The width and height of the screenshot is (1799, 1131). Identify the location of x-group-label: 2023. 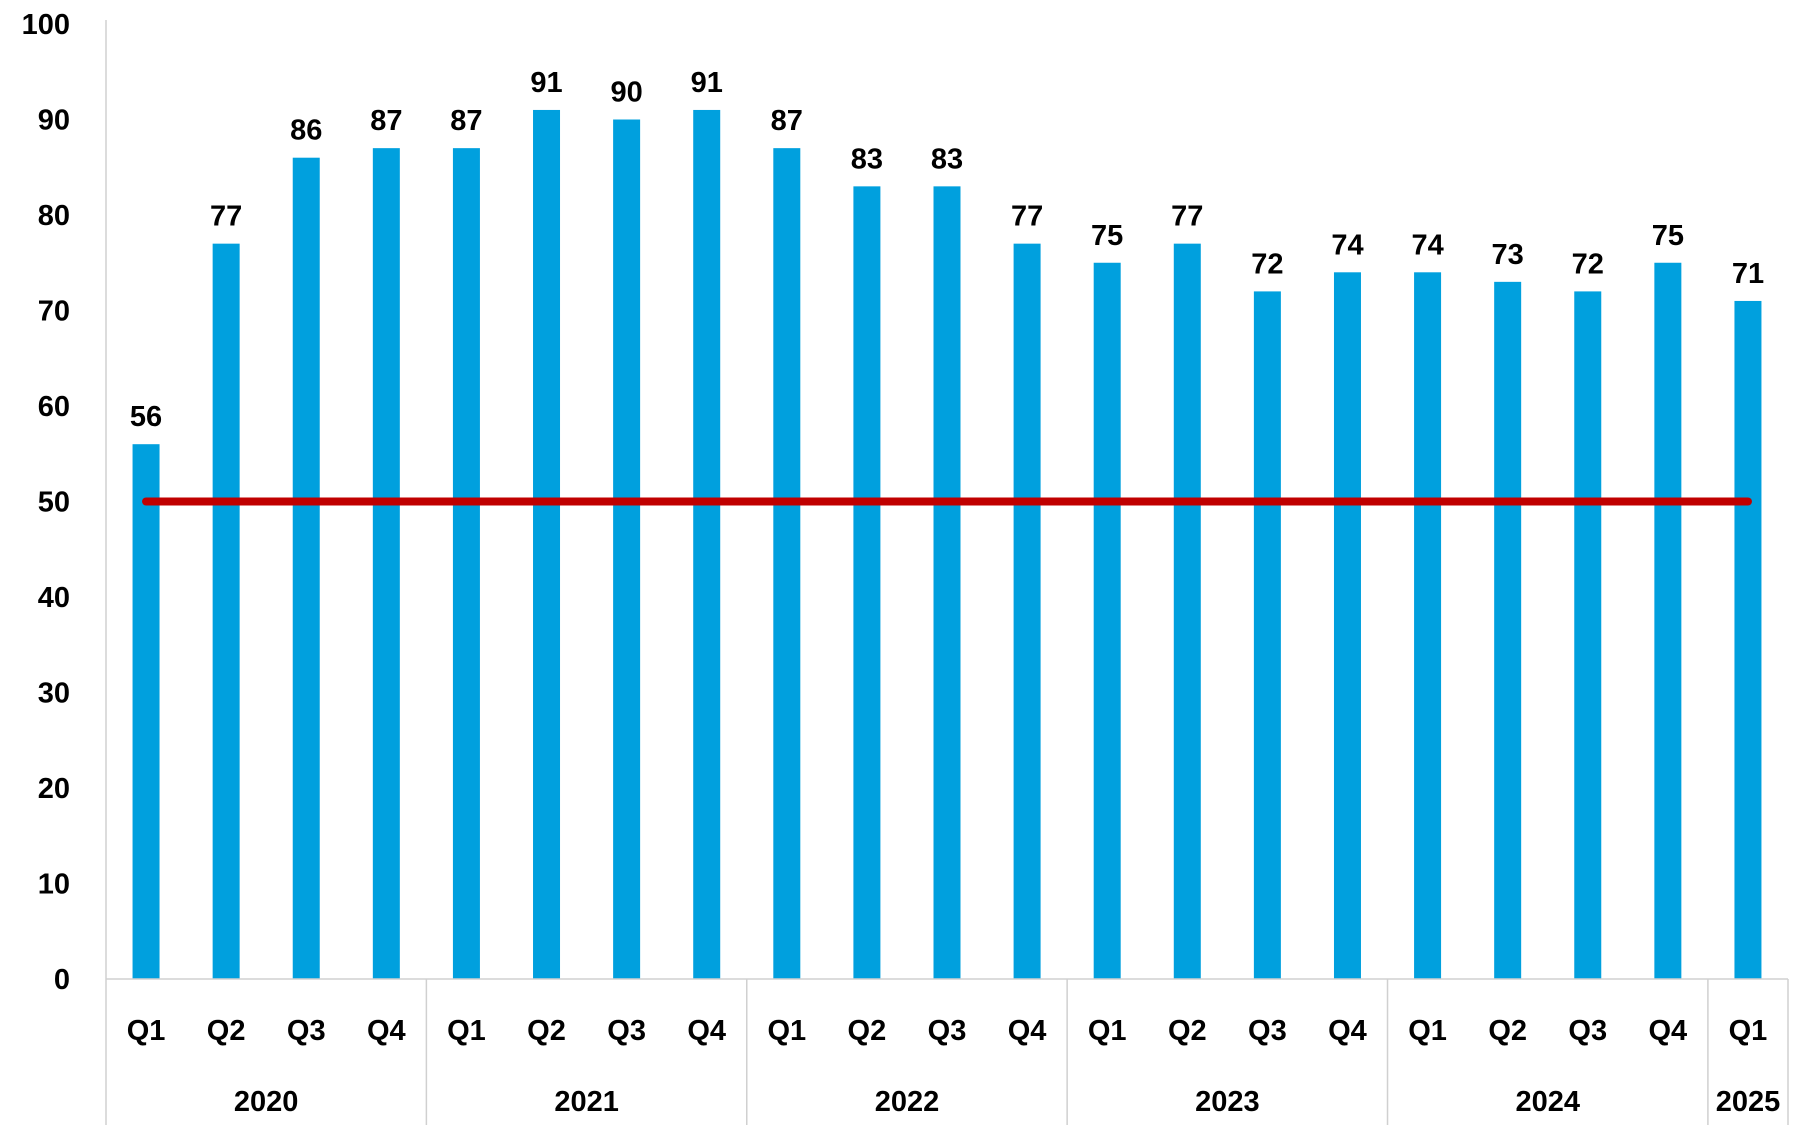
(1227, 1102).